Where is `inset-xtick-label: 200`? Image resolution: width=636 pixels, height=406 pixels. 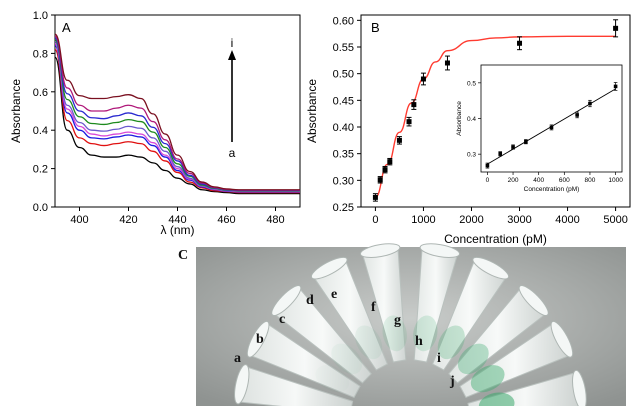 inset-xtick-label: 200 is located at coordinates (513, 180).